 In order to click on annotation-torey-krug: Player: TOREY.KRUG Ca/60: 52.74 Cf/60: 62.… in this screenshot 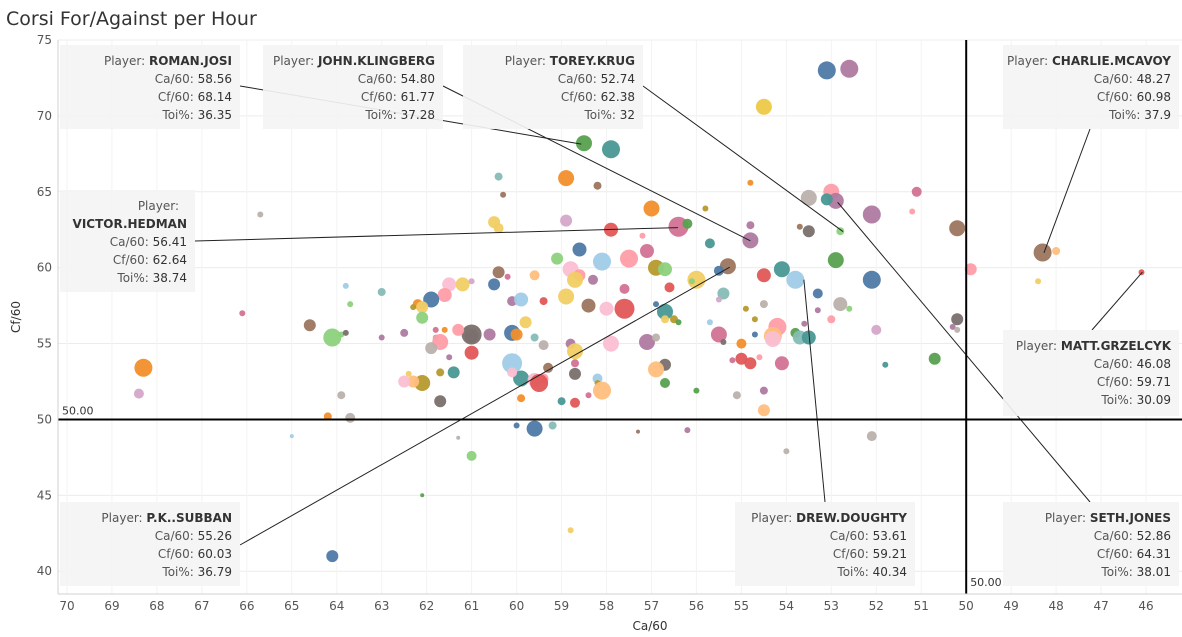, I will do `click(553, 87)`.